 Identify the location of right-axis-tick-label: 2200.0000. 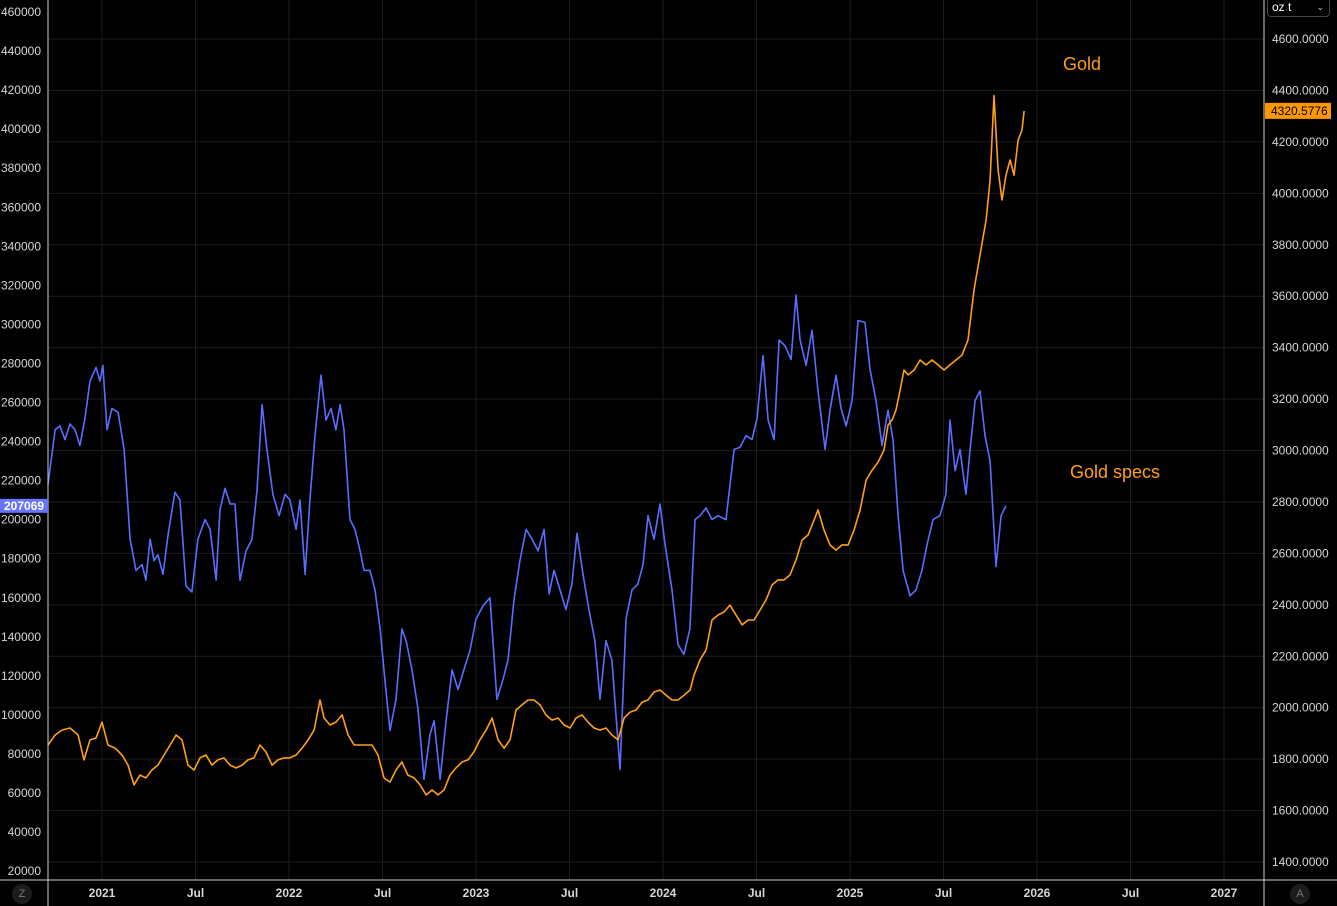
(1300, 656).